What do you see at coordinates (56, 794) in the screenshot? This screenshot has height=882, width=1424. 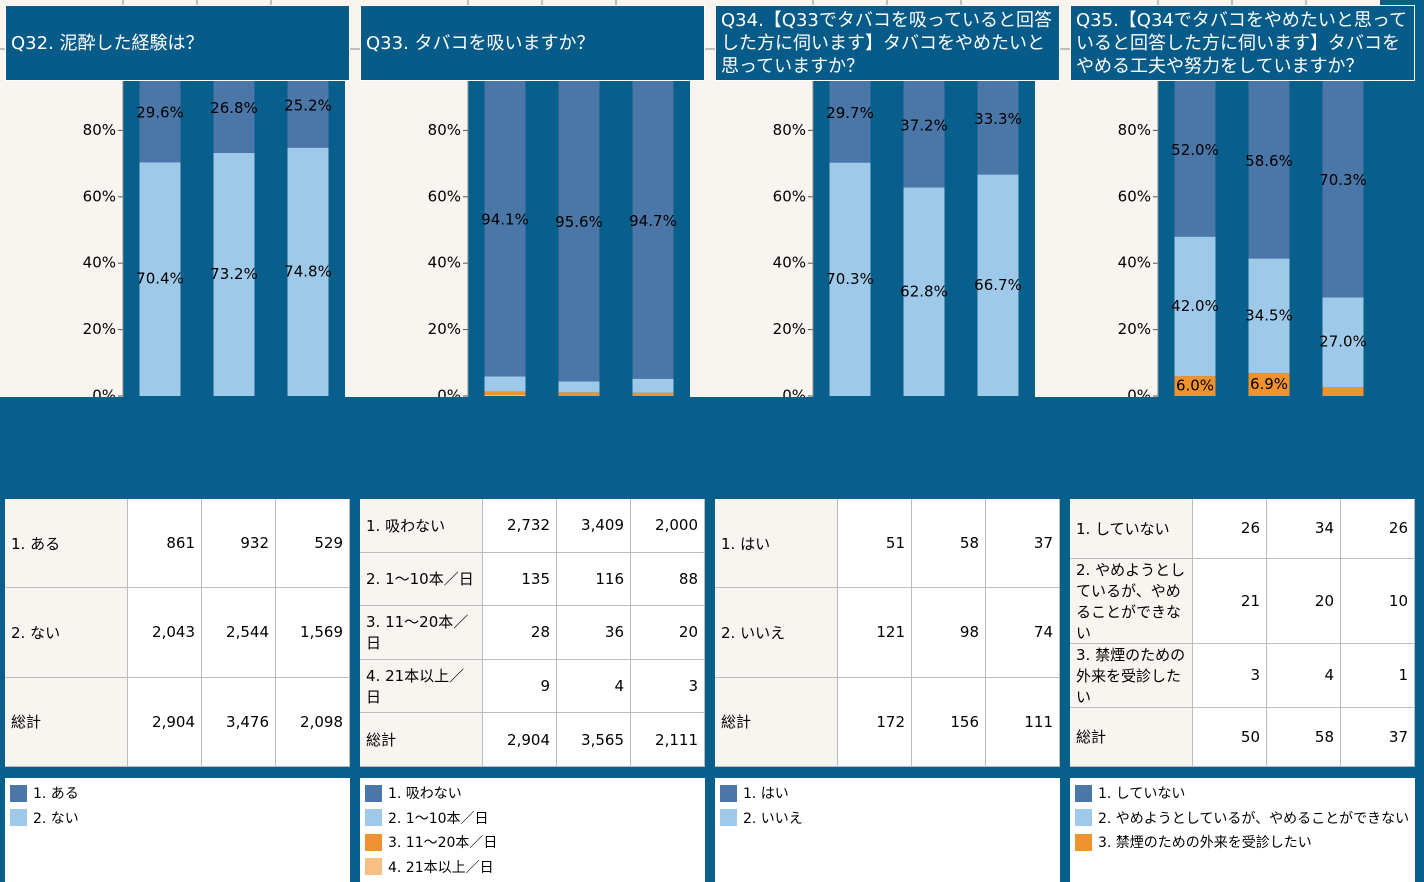 I see `legend-label: 1. ある` at bounding box center [56, 794].